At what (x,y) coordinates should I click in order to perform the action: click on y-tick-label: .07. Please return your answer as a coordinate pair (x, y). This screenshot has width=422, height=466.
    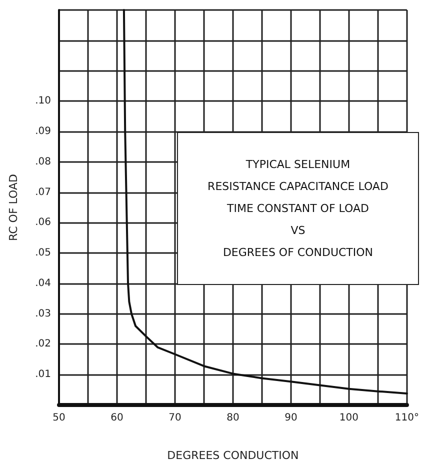
    Looking at the image, I should click on (43, 192).